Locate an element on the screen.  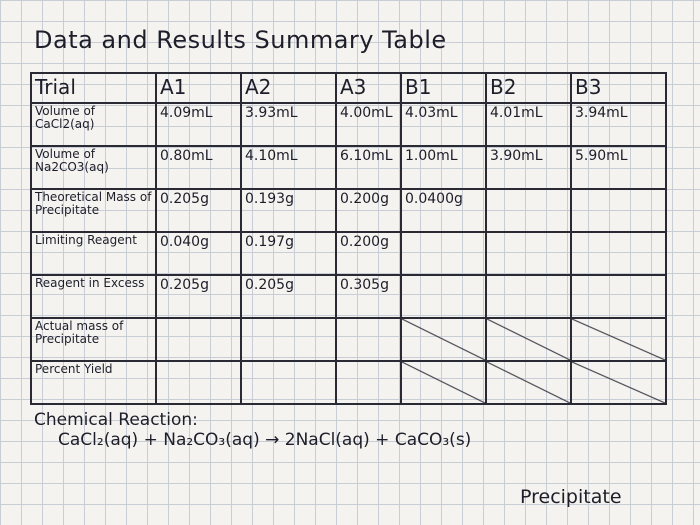
row-label: Reagent in Excess is located at coordinates (93, 296).